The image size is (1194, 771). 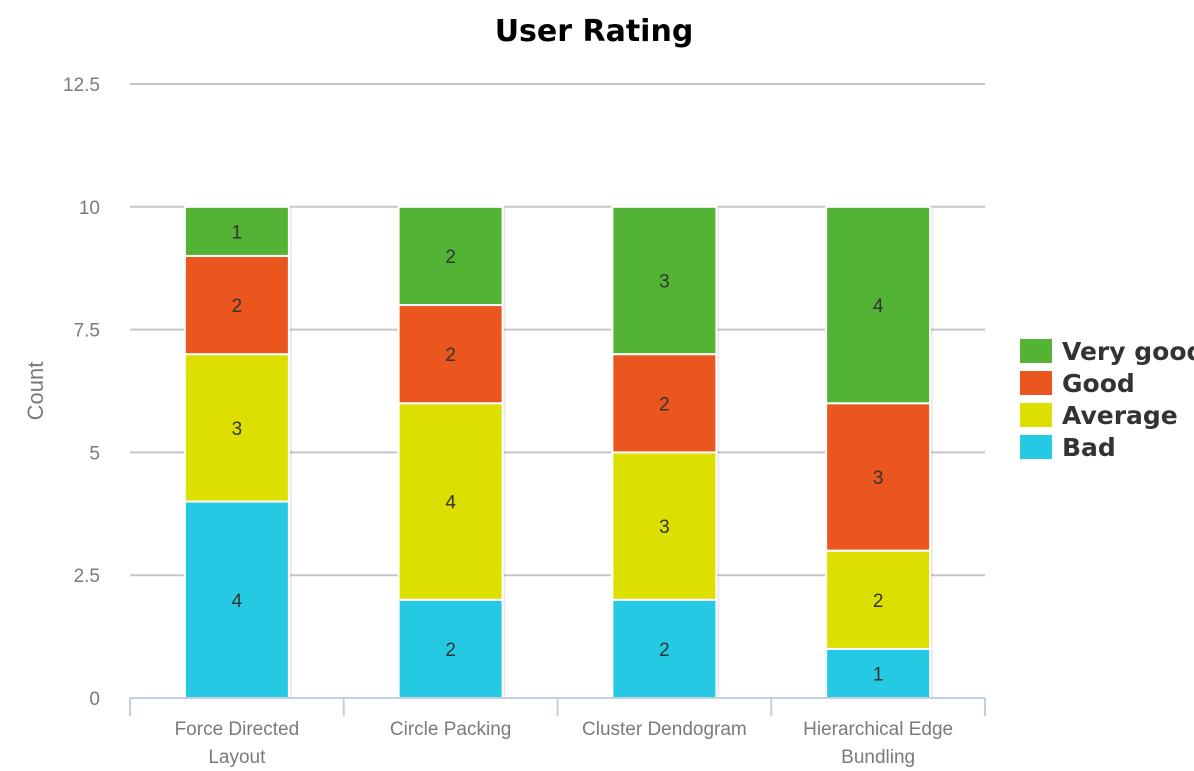 I want to click on x-category-label: Force Directed, so click(x=237, y=729).